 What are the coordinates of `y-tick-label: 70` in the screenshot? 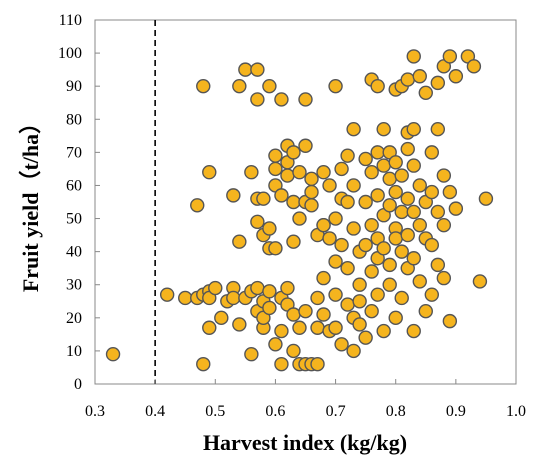 It's located at (74, 152).